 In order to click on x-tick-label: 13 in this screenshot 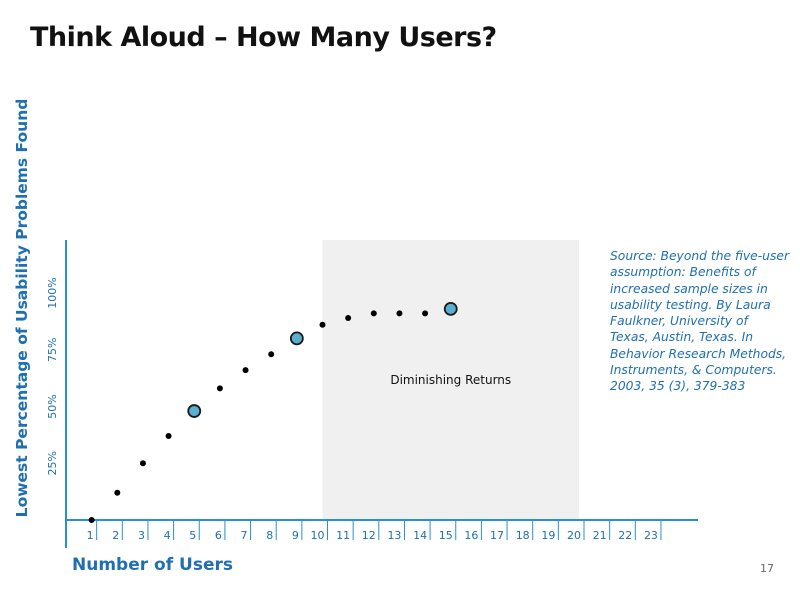, I will do `click(394, 535)`.